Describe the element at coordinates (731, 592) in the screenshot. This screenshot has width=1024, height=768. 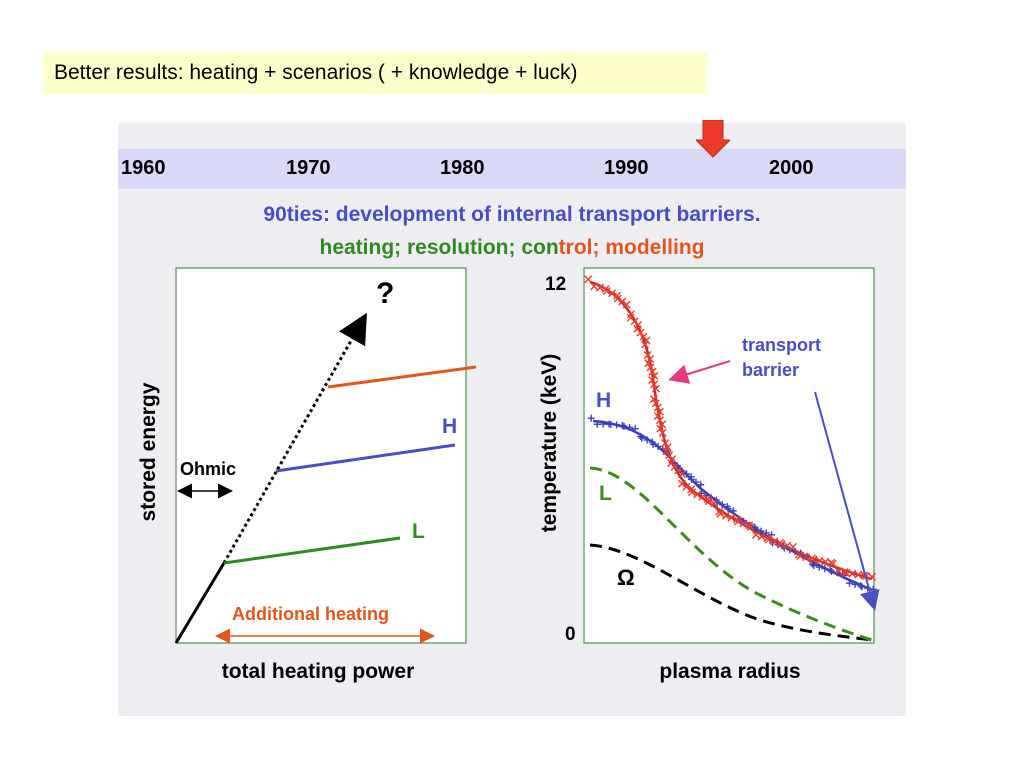
I see `ohmic-profile-curve` at that location.